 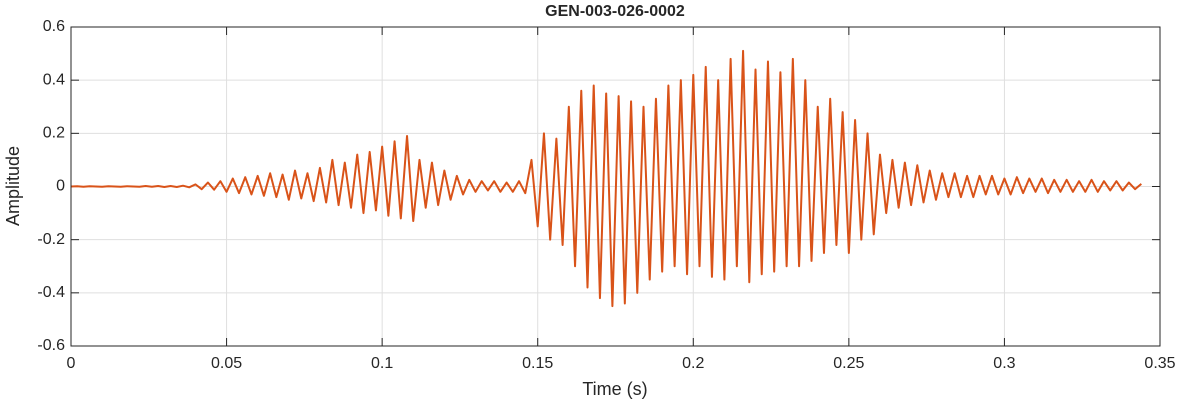 What do you see at coordinates (54, 79) in the screenshot?
I see `y-tick-label: 0.4` at bounding box center [54, 79].